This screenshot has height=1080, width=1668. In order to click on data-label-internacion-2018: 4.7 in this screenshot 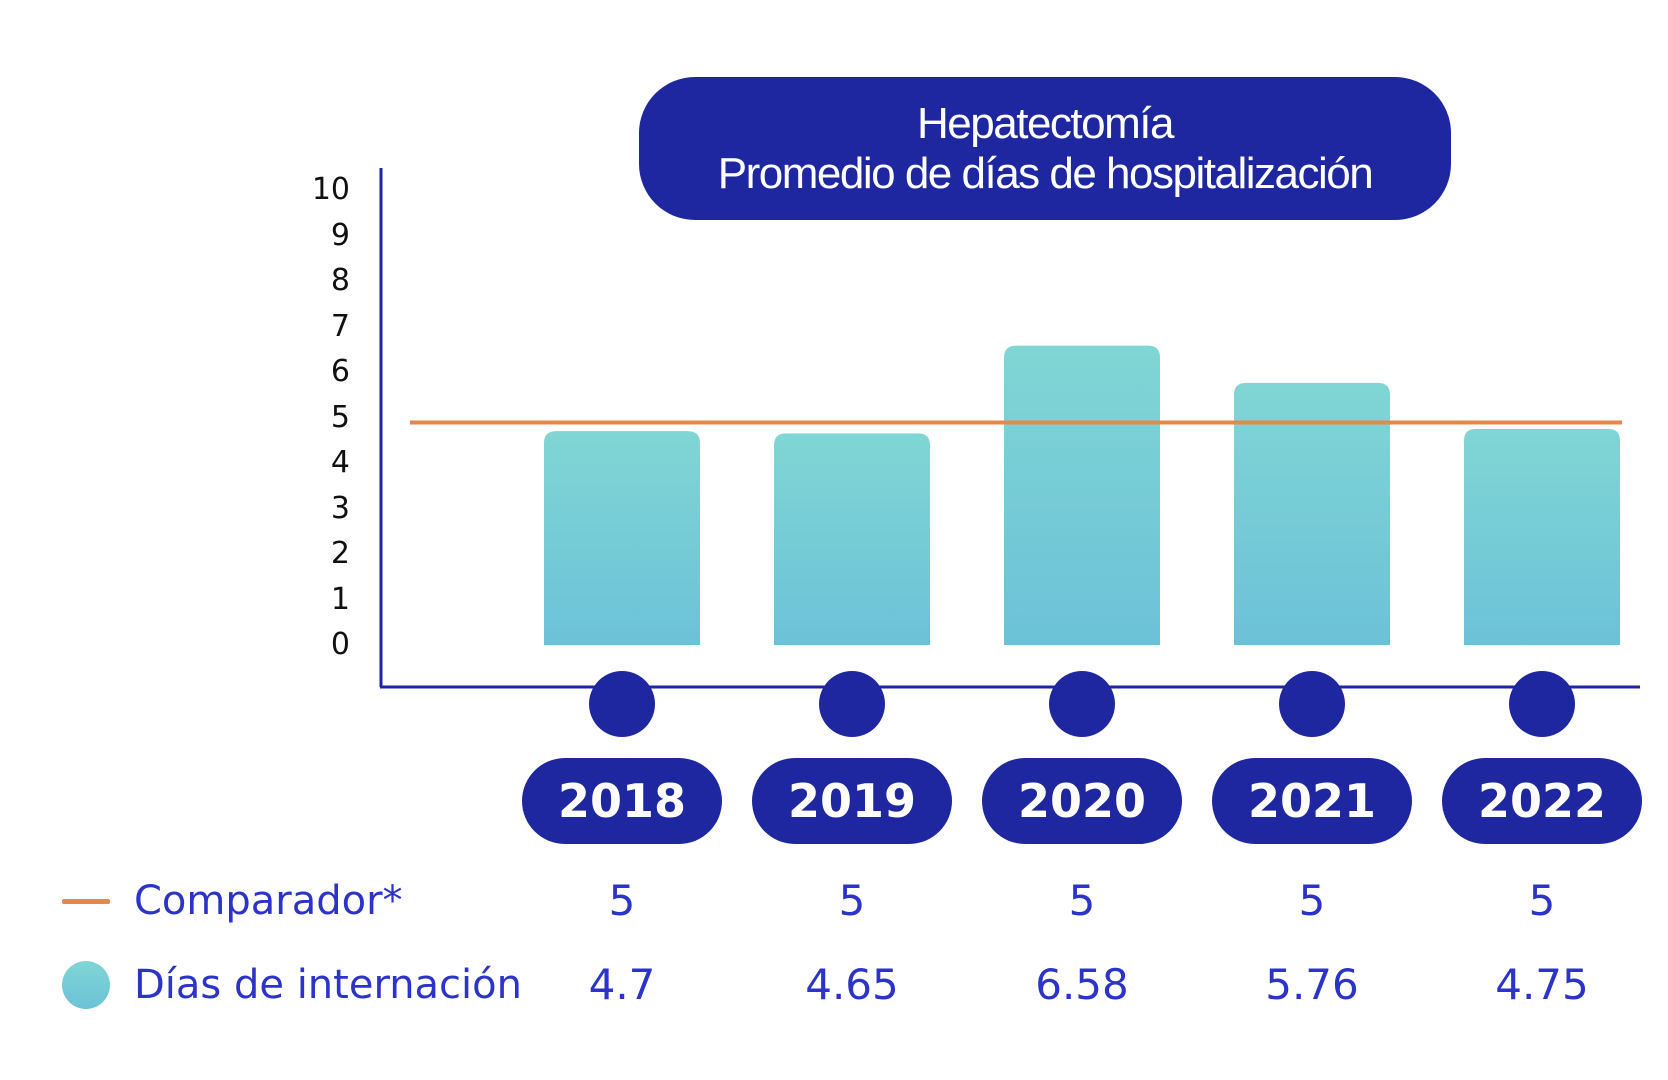, I will do `click(622, 984)`.